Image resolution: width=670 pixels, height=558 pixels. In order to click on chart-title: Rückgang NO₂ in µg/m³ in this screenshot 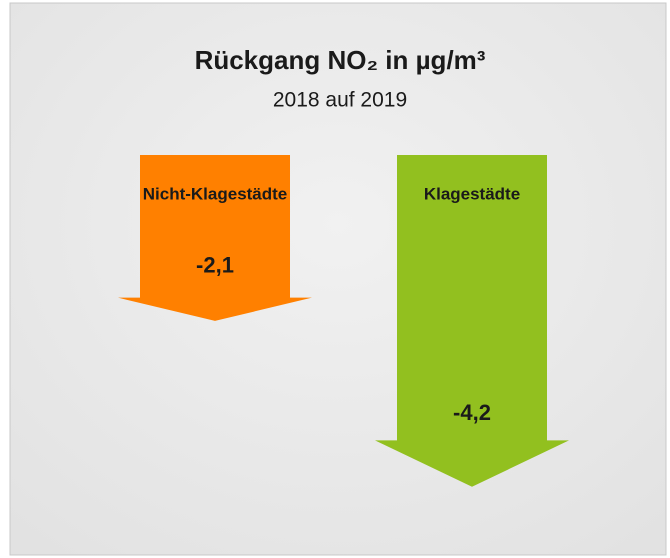, I will do `click(340, 60)`.